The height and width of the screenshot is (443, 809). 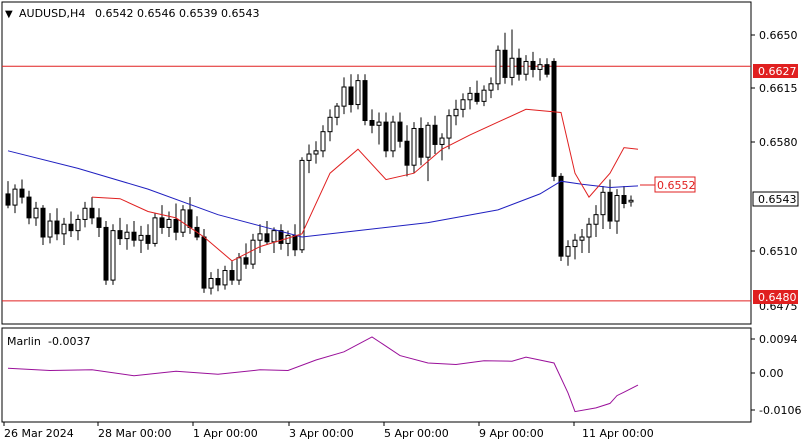 What do you see at coordinates (240, 13) in the screenshot?
I see `ohlc-close: 0.6543` at bounding box center [240, 13].